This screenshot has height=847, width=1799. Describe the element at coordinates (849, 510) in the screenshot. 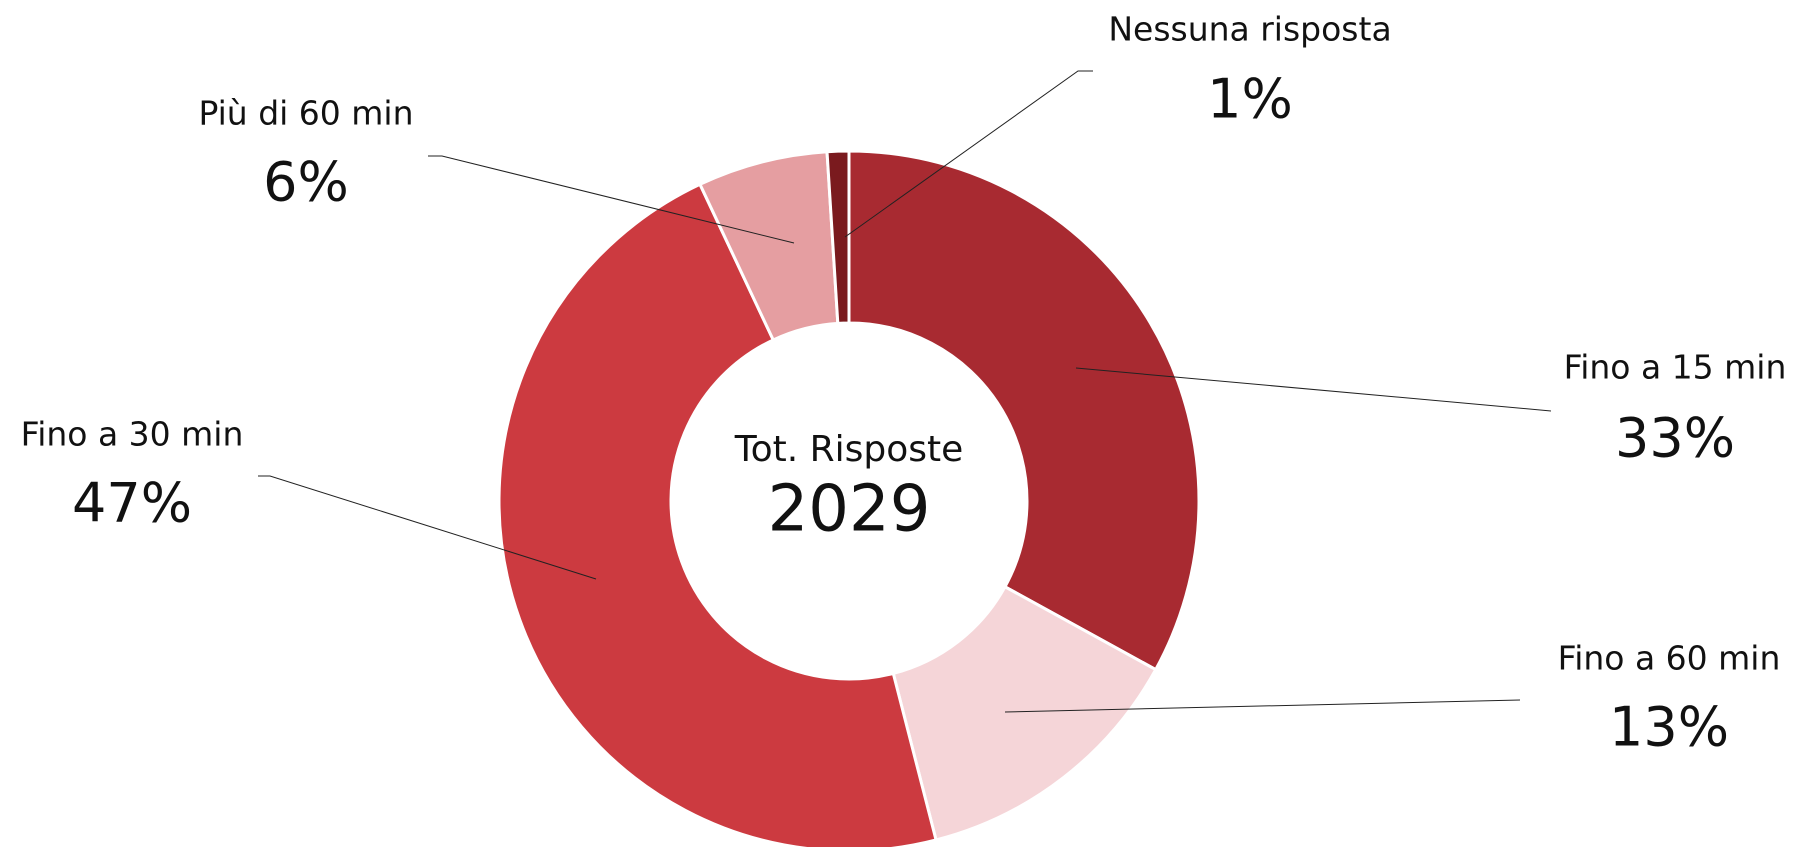

I see `center-value: 2029` at that location.